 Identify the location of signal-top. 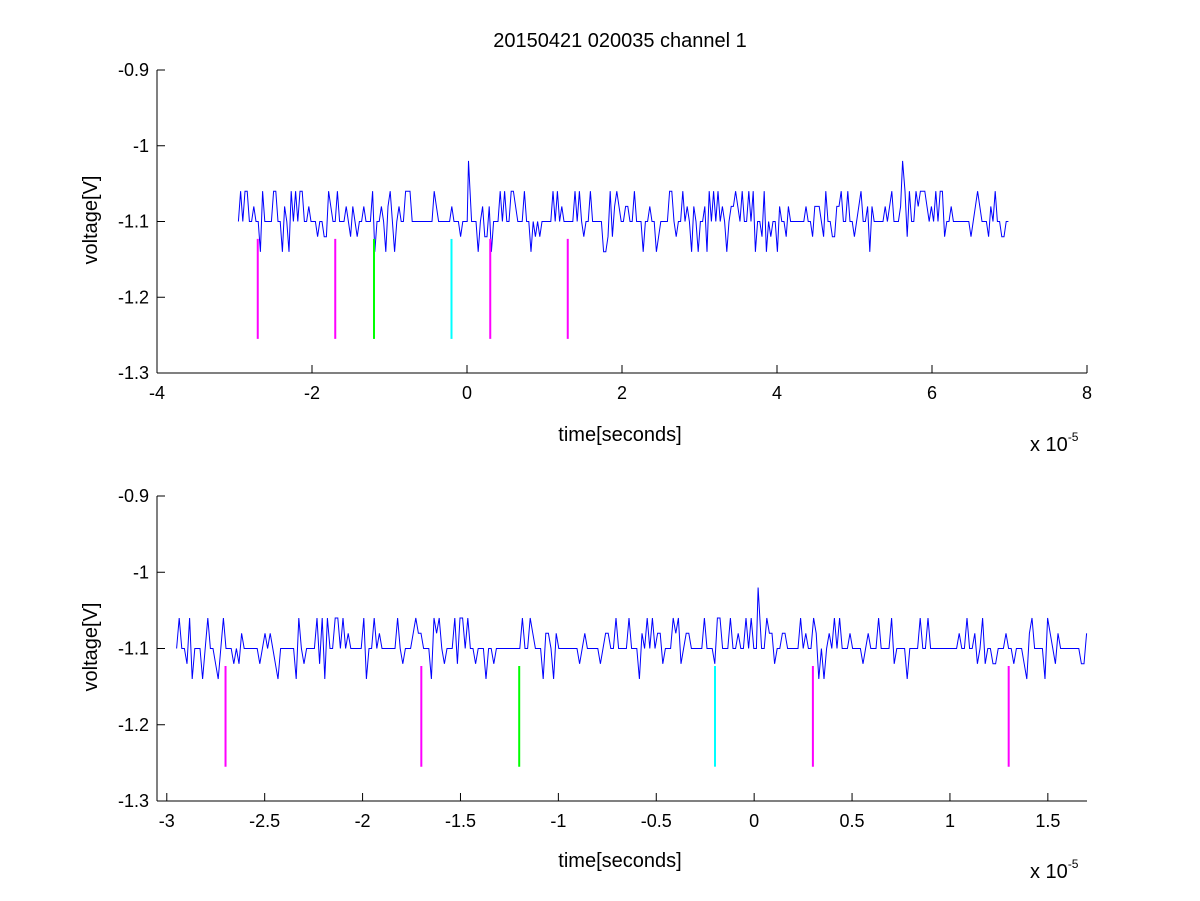
(623, 206).